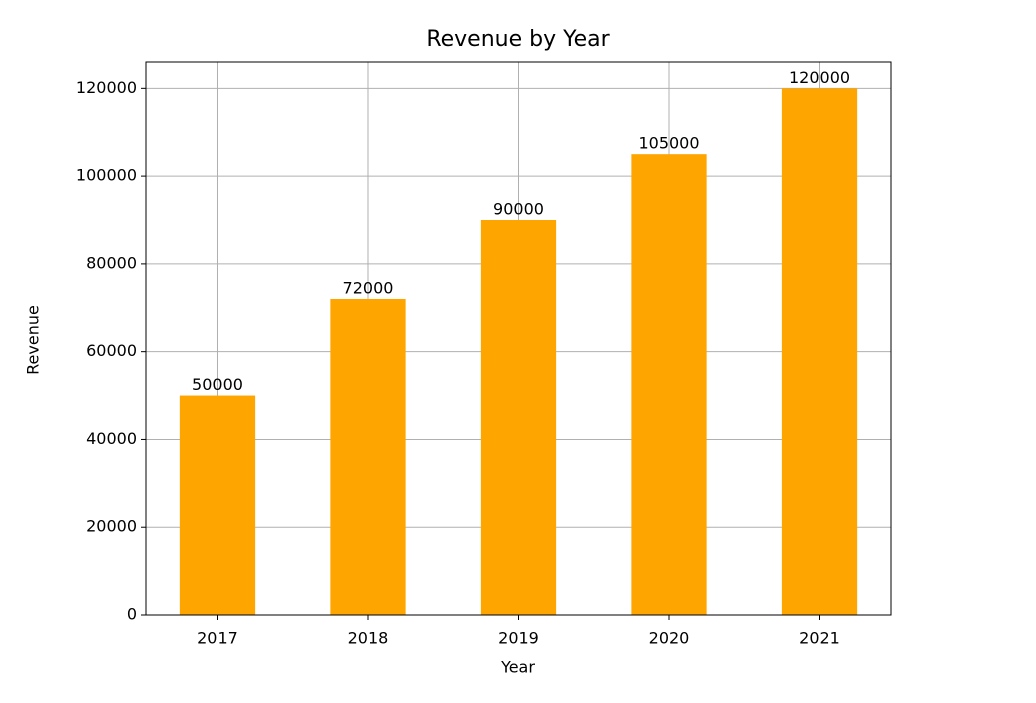 This screenshot has height=703, width=1036. I want to click on y-tick-label: 80000, so click(111, 262).